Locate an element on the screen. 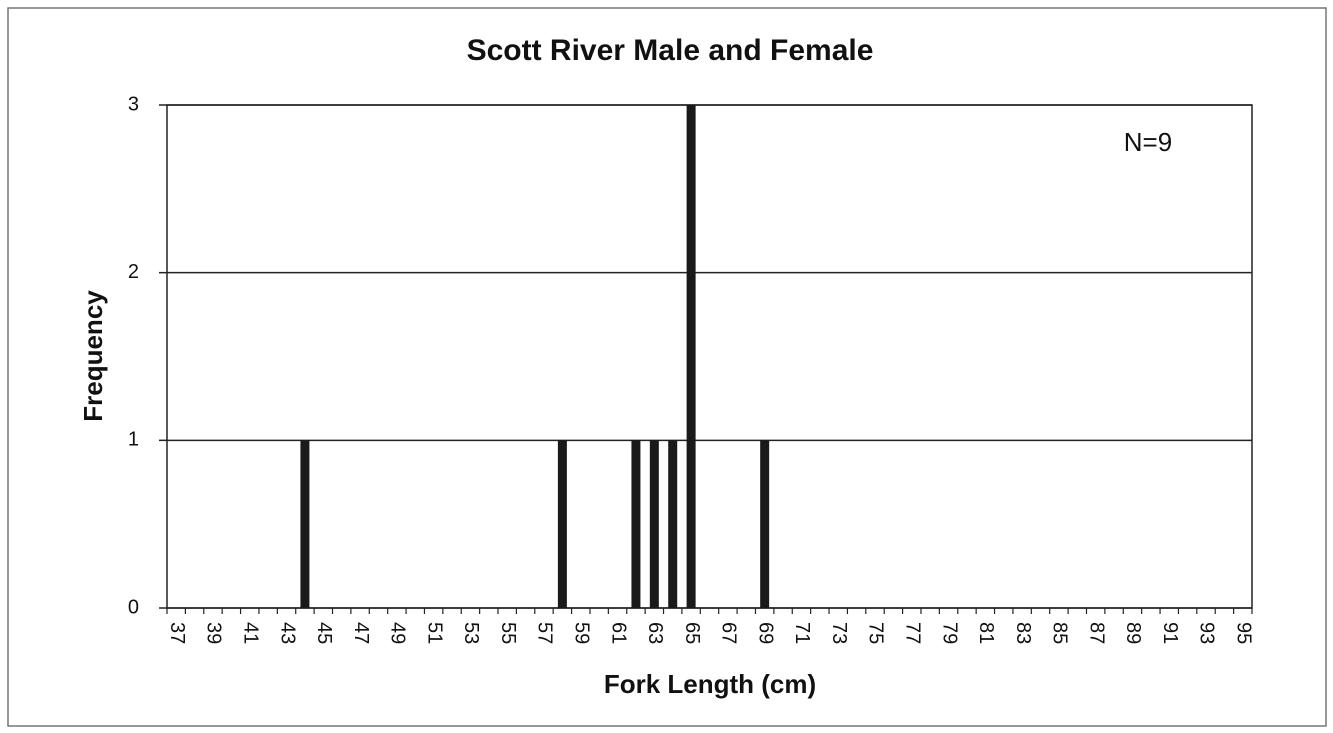 The image size is (1333, 733). x-tick-label: 93 is located at coordinates (1207, 633).